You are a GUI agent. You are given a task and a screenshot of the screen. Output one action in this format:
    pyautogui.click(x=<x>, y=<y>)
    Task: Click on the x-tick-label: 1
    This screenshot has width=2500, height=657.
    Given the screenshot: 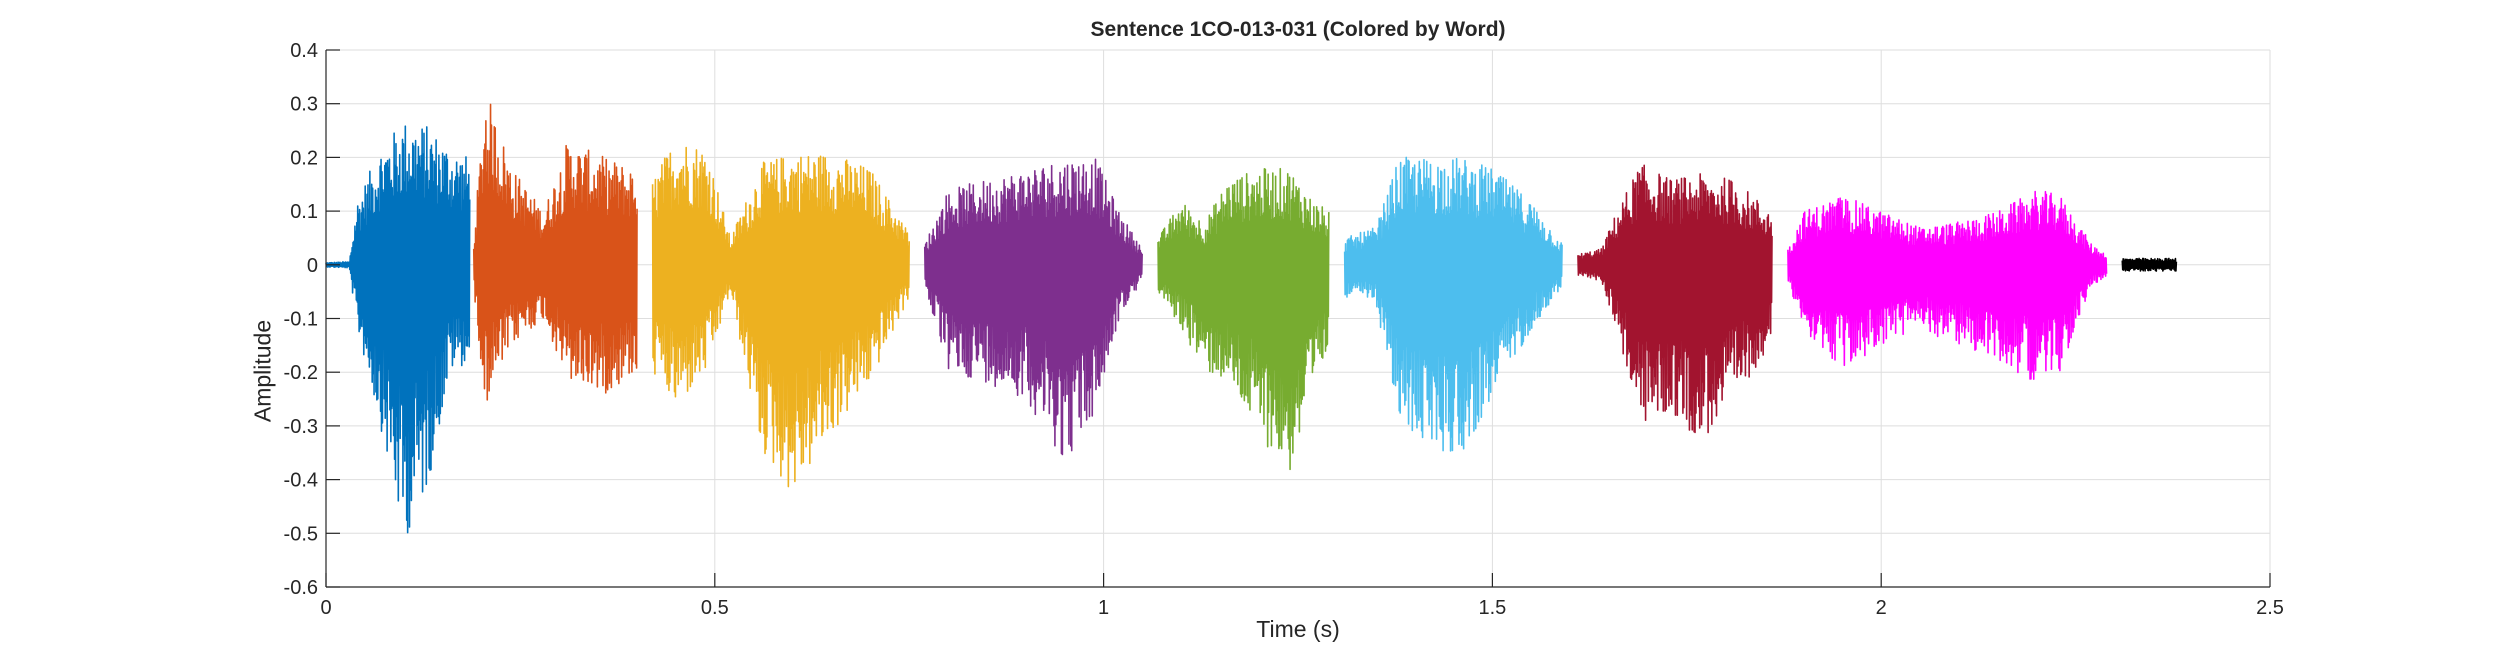 What is the action you would take?
    pyautogui.click(x=1103, y=608)
    